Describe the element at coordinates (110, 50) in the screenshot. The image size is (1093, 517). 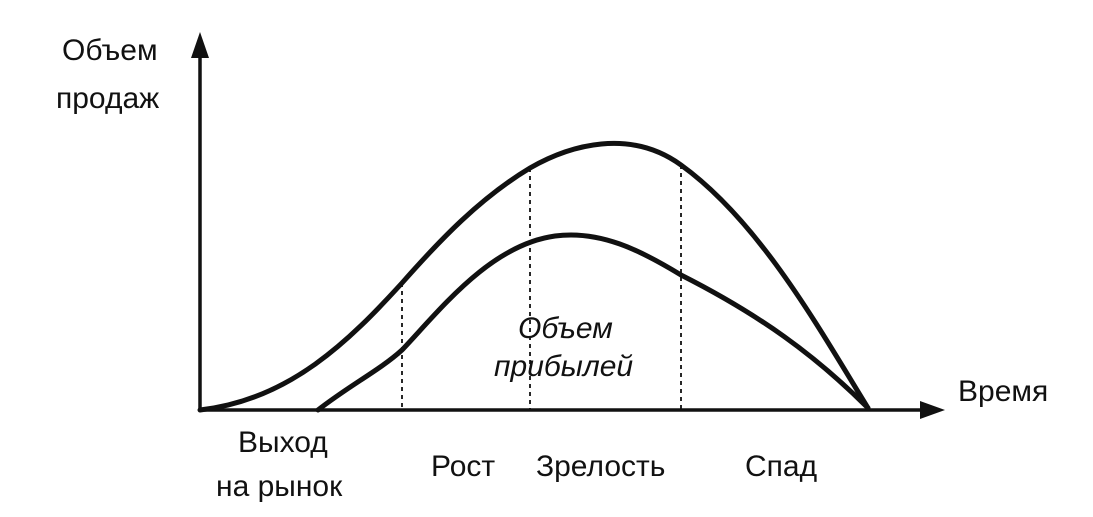
I see `y-axis-label-line1: Объем` at that location.